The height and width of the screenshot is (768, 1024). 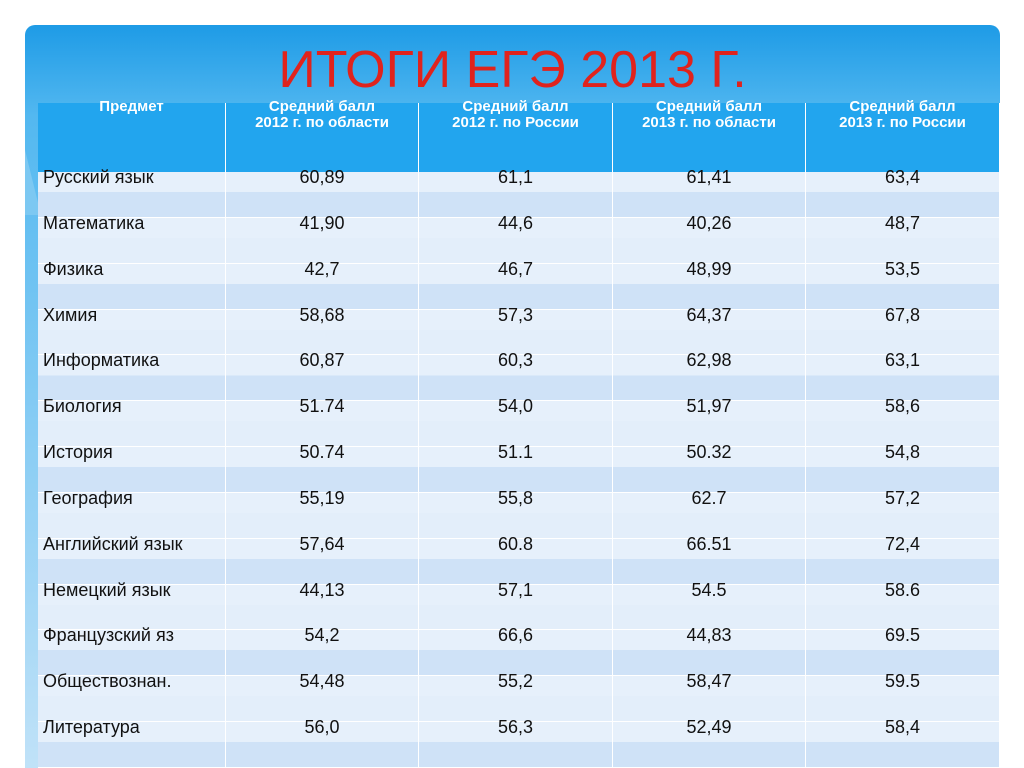 What do you see at coordinates (902, 543) in the screenshot?
I see `cell-text: 72,4` at bounding box center [902, 543].